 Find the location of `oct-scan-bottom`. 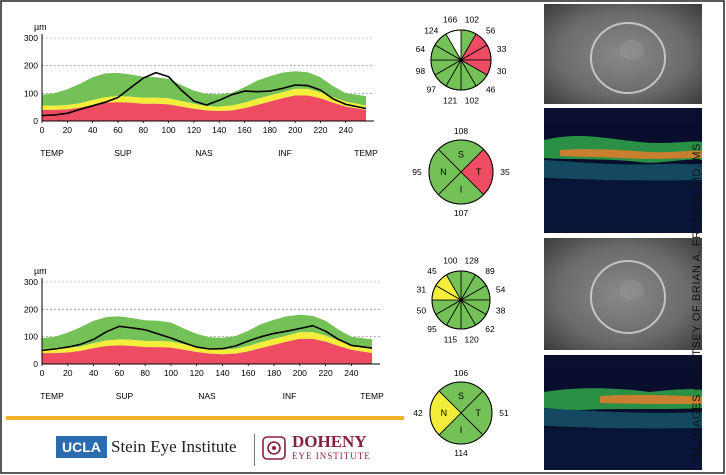

oct-scan-bottom is located at coordinates (623, 412).